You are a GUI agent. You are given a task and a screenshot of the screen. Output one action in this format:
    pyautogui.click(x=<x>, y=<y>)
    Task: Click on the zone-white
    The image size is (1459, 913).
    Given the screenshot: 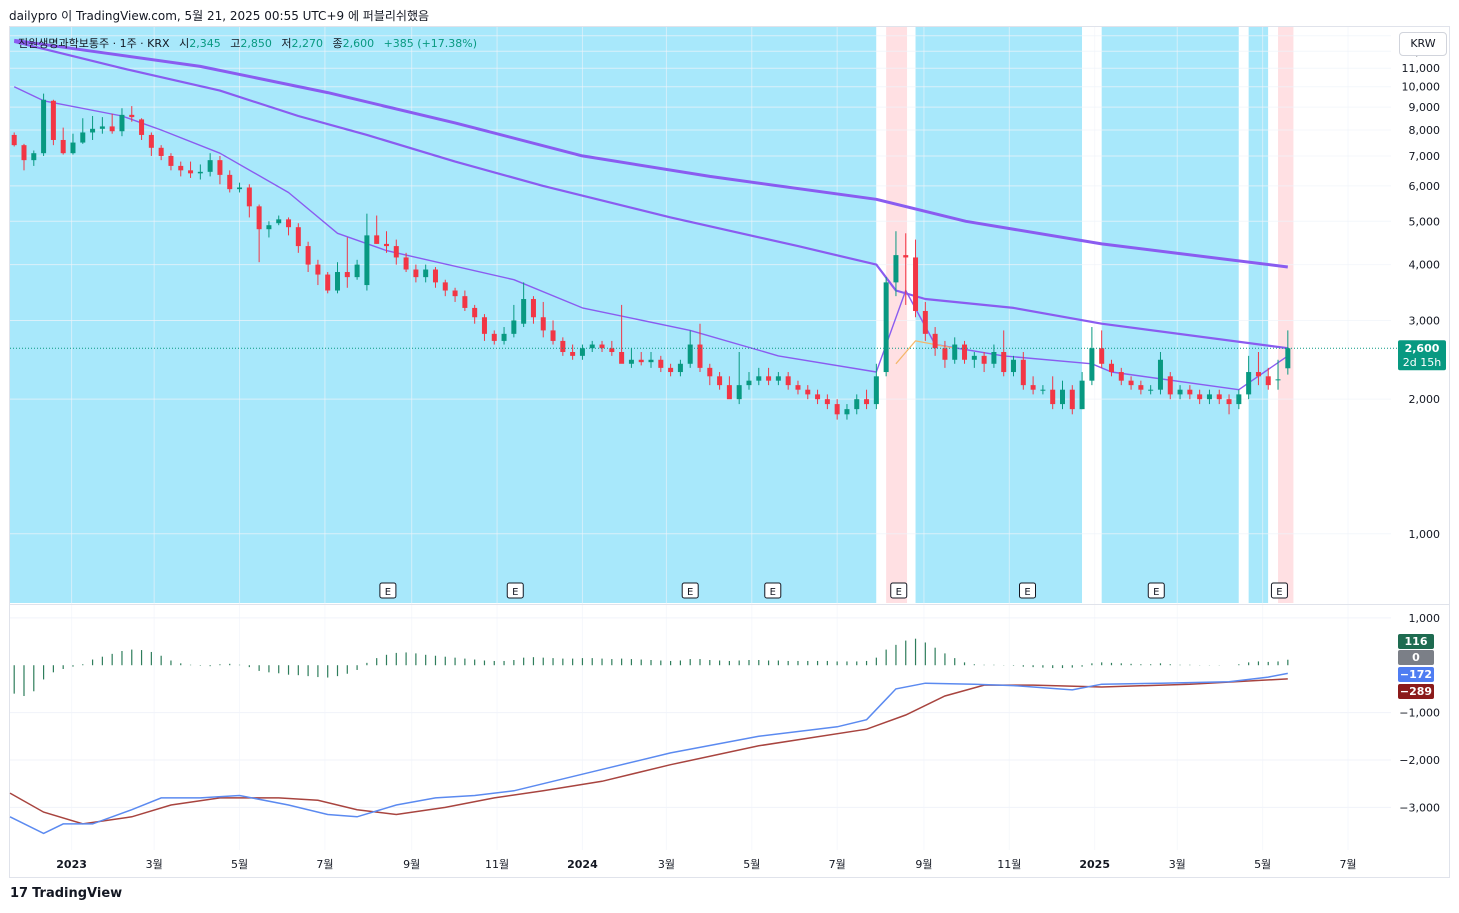 What is the action you would take?
    pyautogui.click(x=1243, y=315)
    